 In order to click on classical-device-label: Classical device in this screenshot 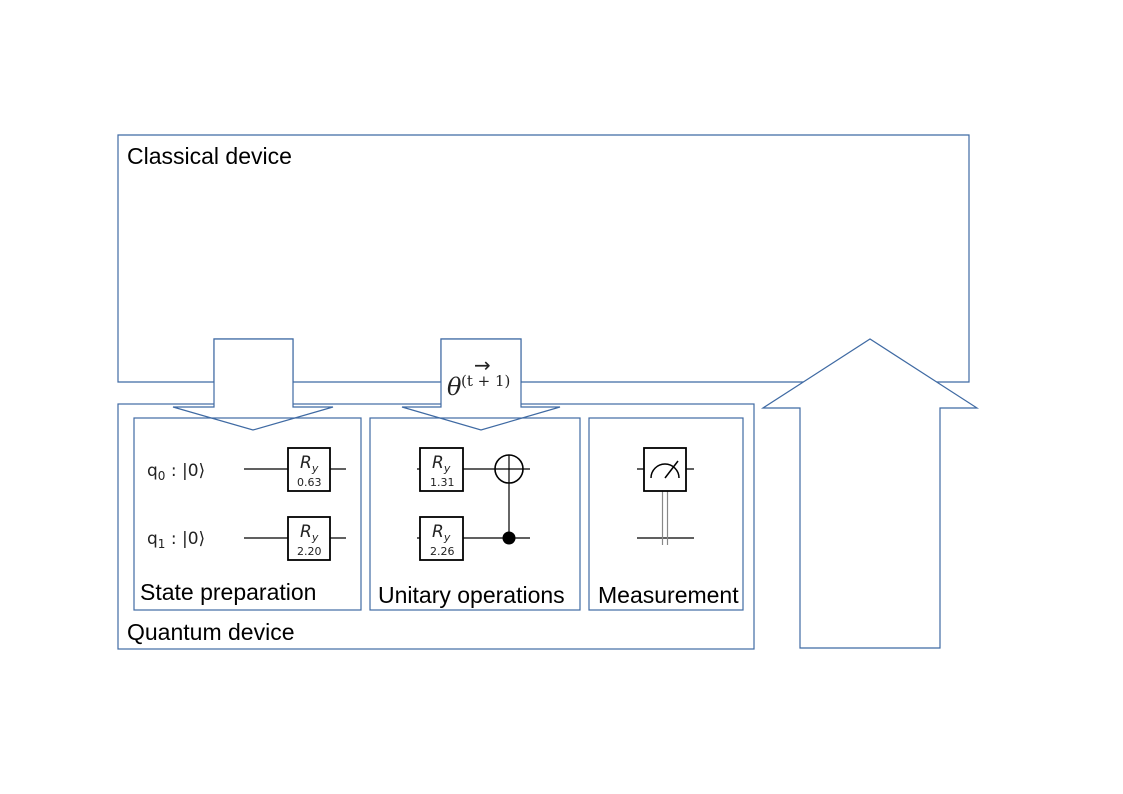, I will do `click(209, 156)`.